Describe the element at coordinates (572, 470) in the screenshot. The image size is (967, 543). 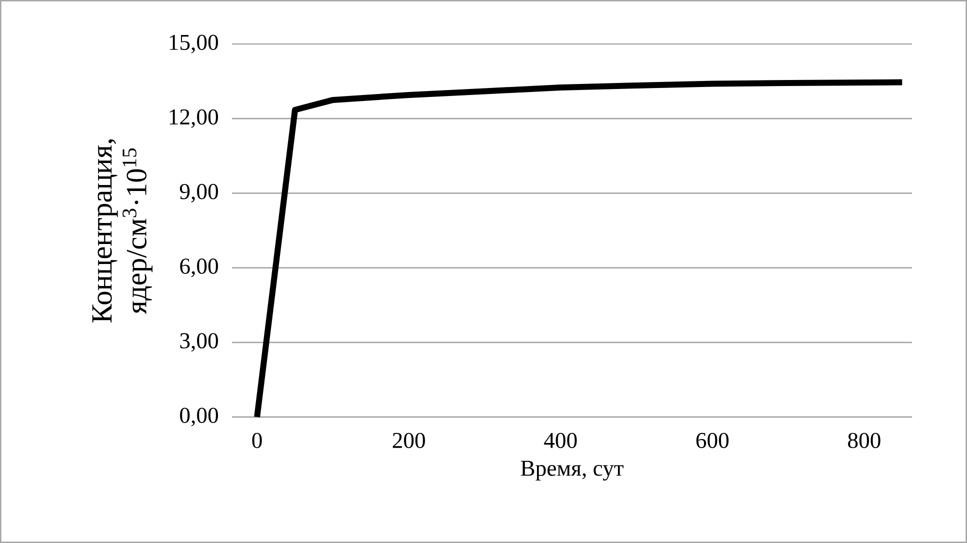
I see `x-axis-title: Время, сут` at that location.